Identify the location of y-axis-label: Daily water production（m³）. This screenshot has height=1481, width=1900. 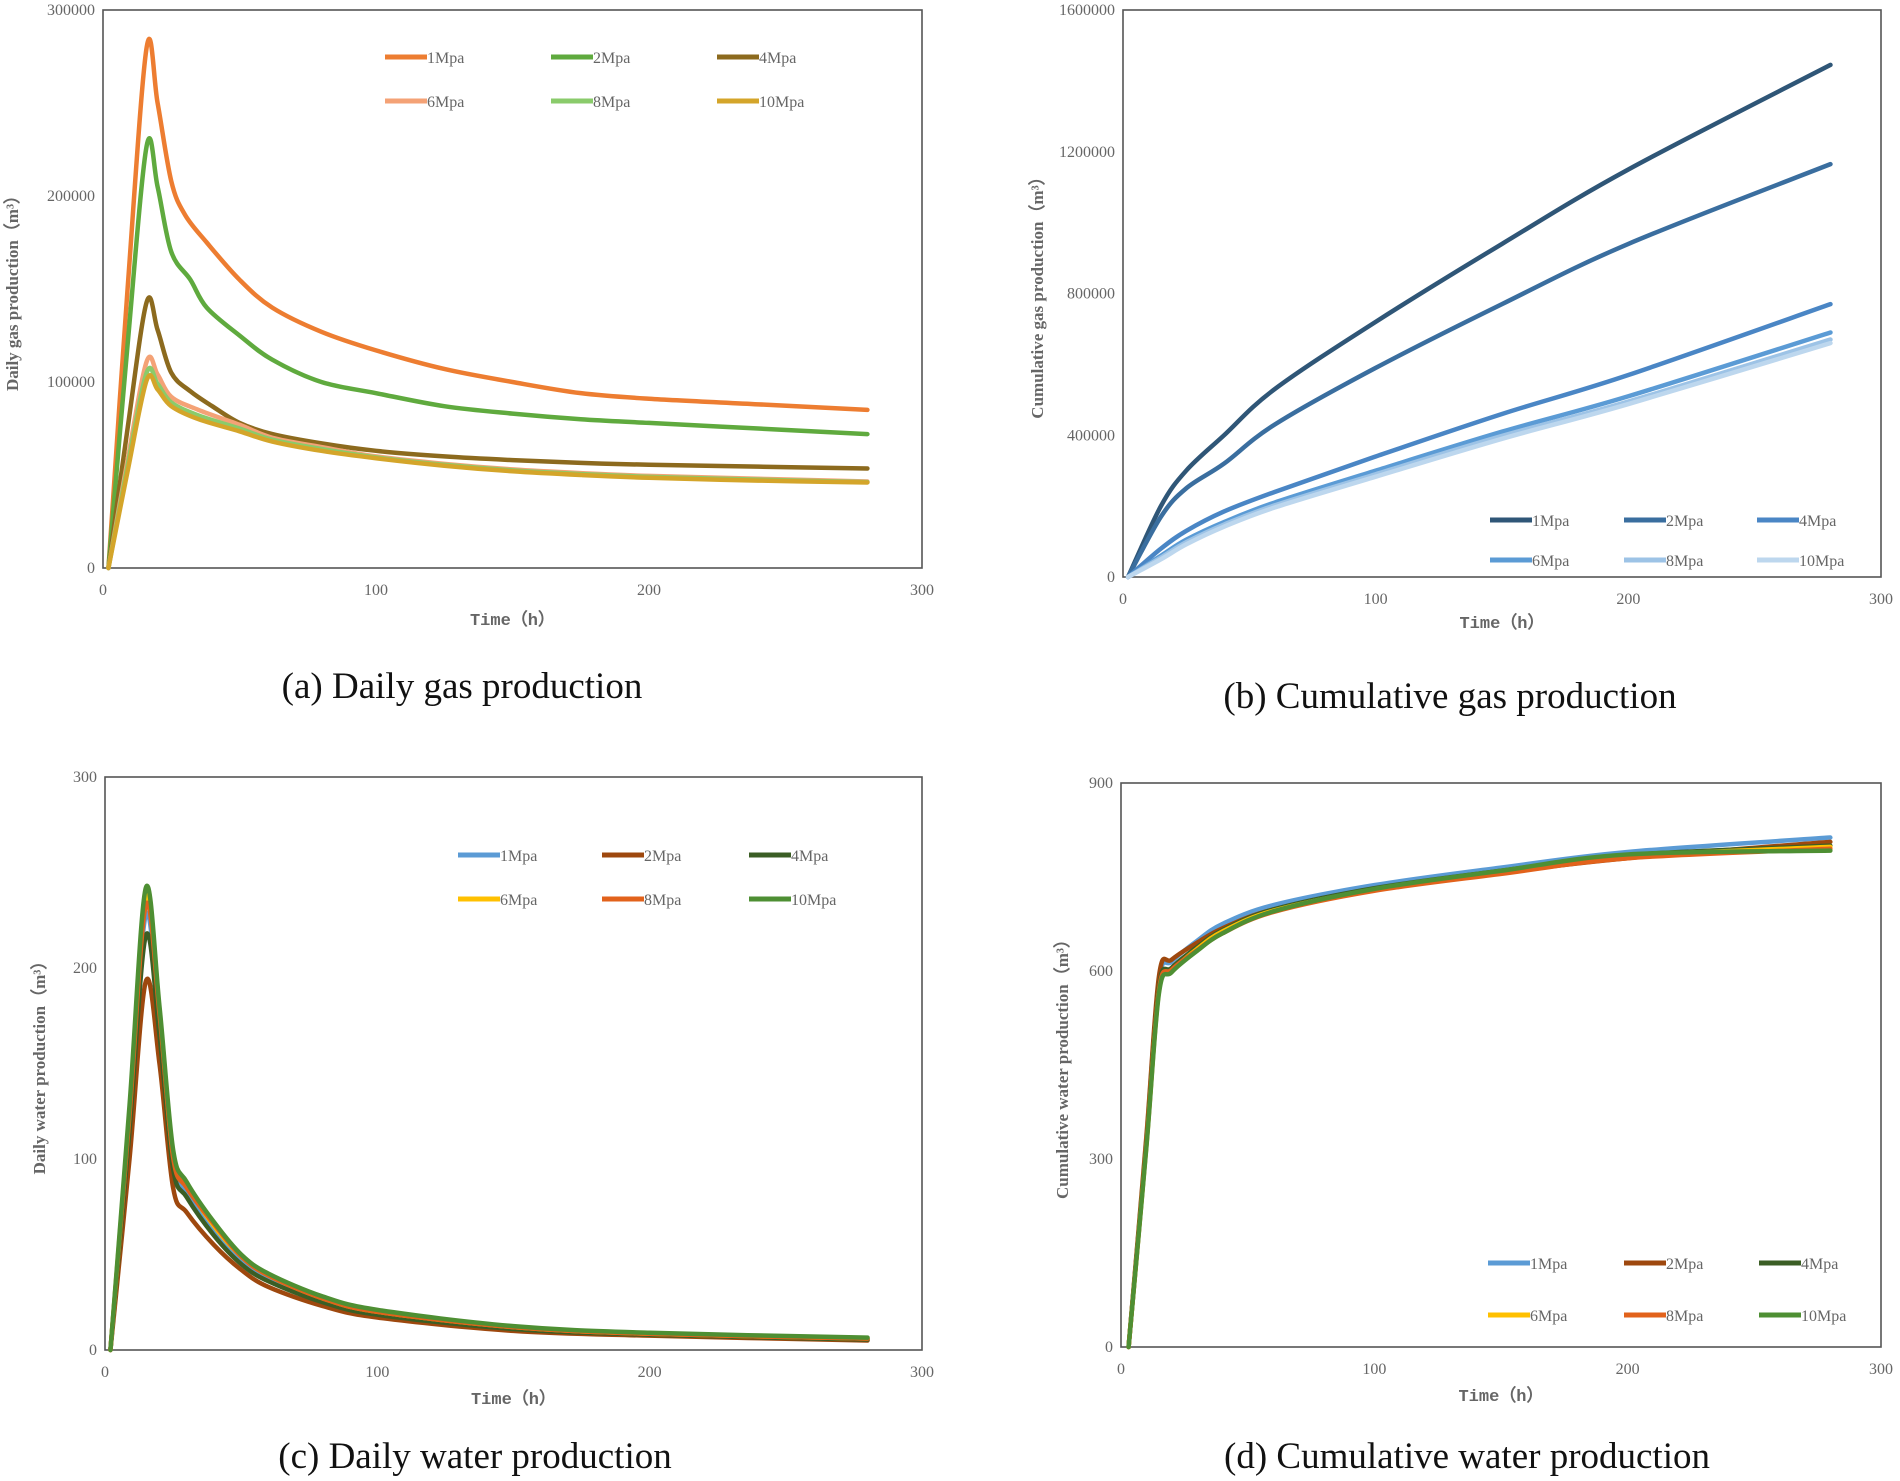
(39, 1064).